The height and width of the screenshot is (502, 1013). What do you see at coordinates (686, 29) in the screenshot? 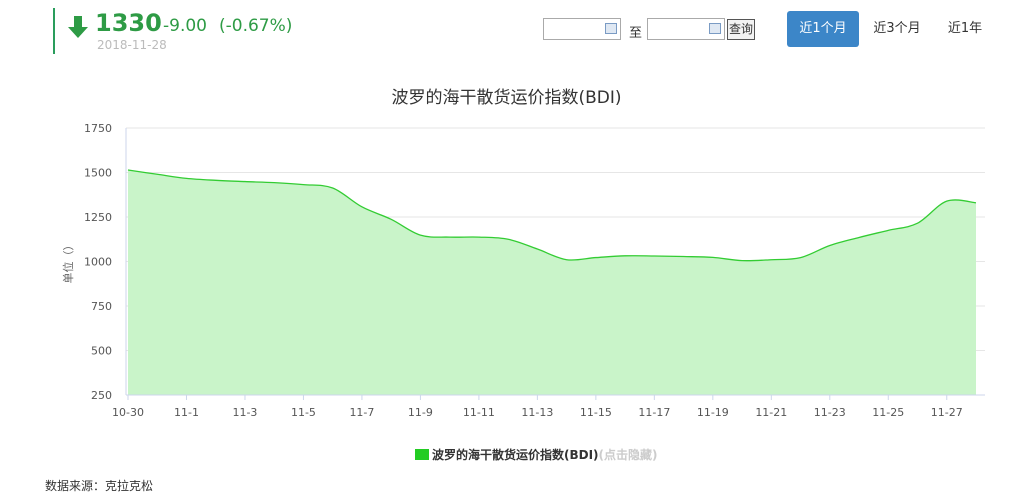
I see `end-date-input` at bounding box center [686, 29].